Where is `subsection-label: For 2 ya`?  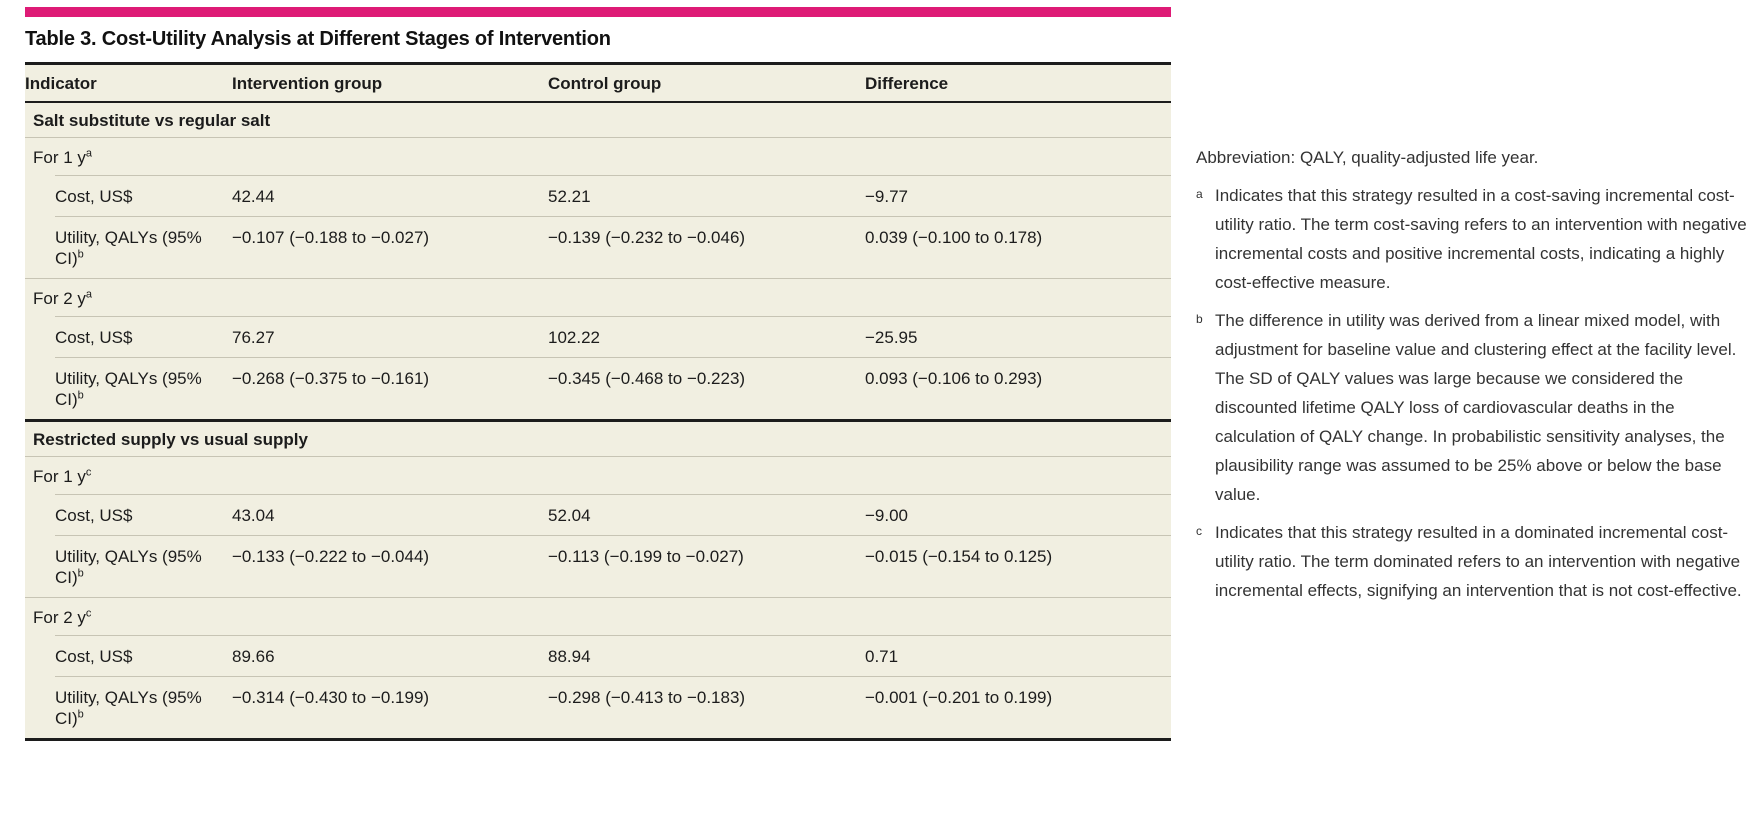 subsection-label: For 2 ya is located at coordinates (598, 297).